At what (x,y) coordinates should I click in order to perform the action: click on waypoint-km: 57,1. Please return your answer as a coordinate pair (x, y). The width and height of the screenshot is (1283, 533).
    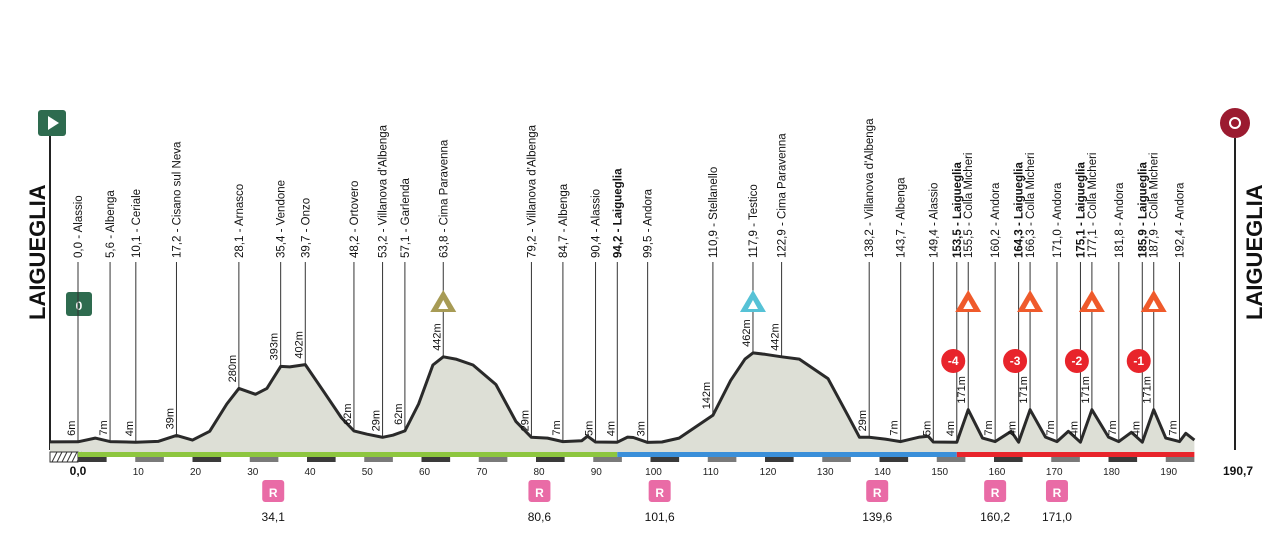
    Looking at the image, I should click on (406, 247).